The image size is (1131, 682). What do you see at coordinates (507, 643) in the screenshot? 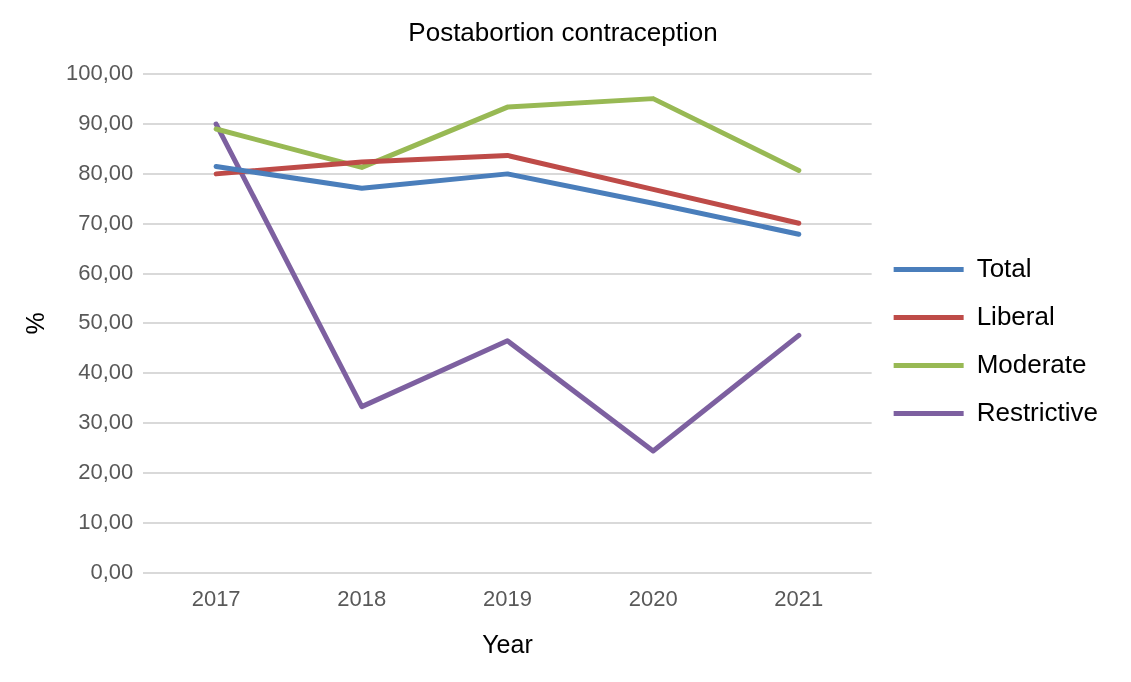
I see `x-axis-title: Year` at bounding box center [507, 643].